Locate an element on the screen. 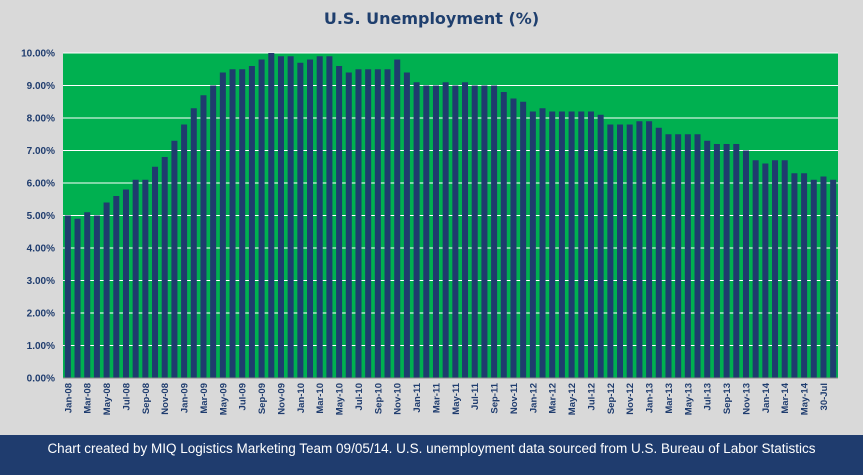 The image size is (863, 475). x-tick-label: 30-Jul is located at coordinates (824, 396).